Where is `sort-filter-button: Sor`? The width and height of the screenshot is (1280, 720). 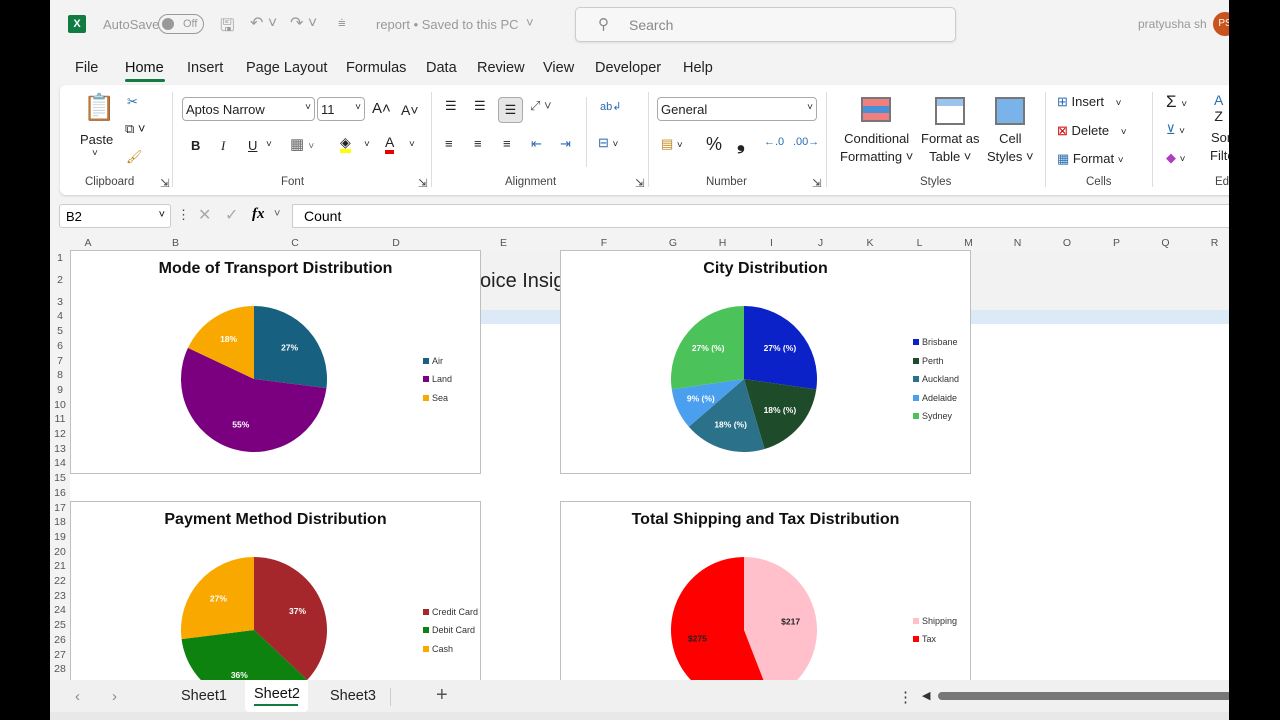 sort-filter-button: Sor is located at coordinates (1220, 137).